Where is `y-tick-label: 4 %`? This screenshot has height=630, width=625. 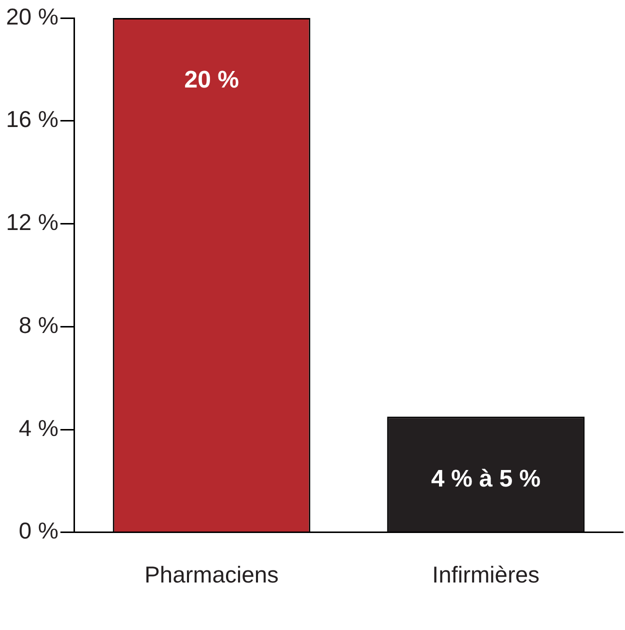 y-tick-label: 4 % is located at coordinates (38, 427).